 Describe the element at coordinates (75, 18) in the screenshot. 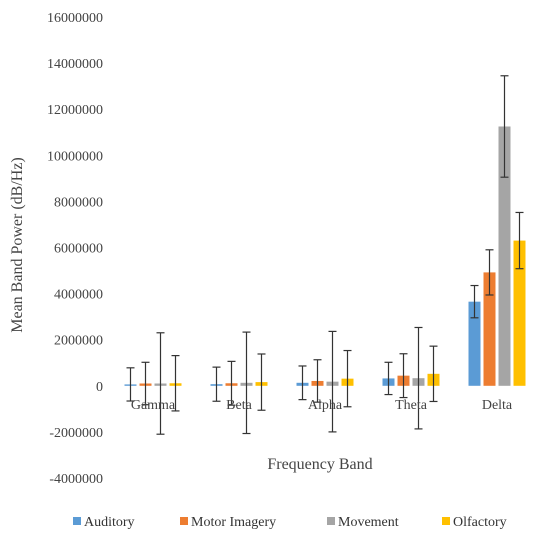

I see `y-tick-label: 16000000` at that location.